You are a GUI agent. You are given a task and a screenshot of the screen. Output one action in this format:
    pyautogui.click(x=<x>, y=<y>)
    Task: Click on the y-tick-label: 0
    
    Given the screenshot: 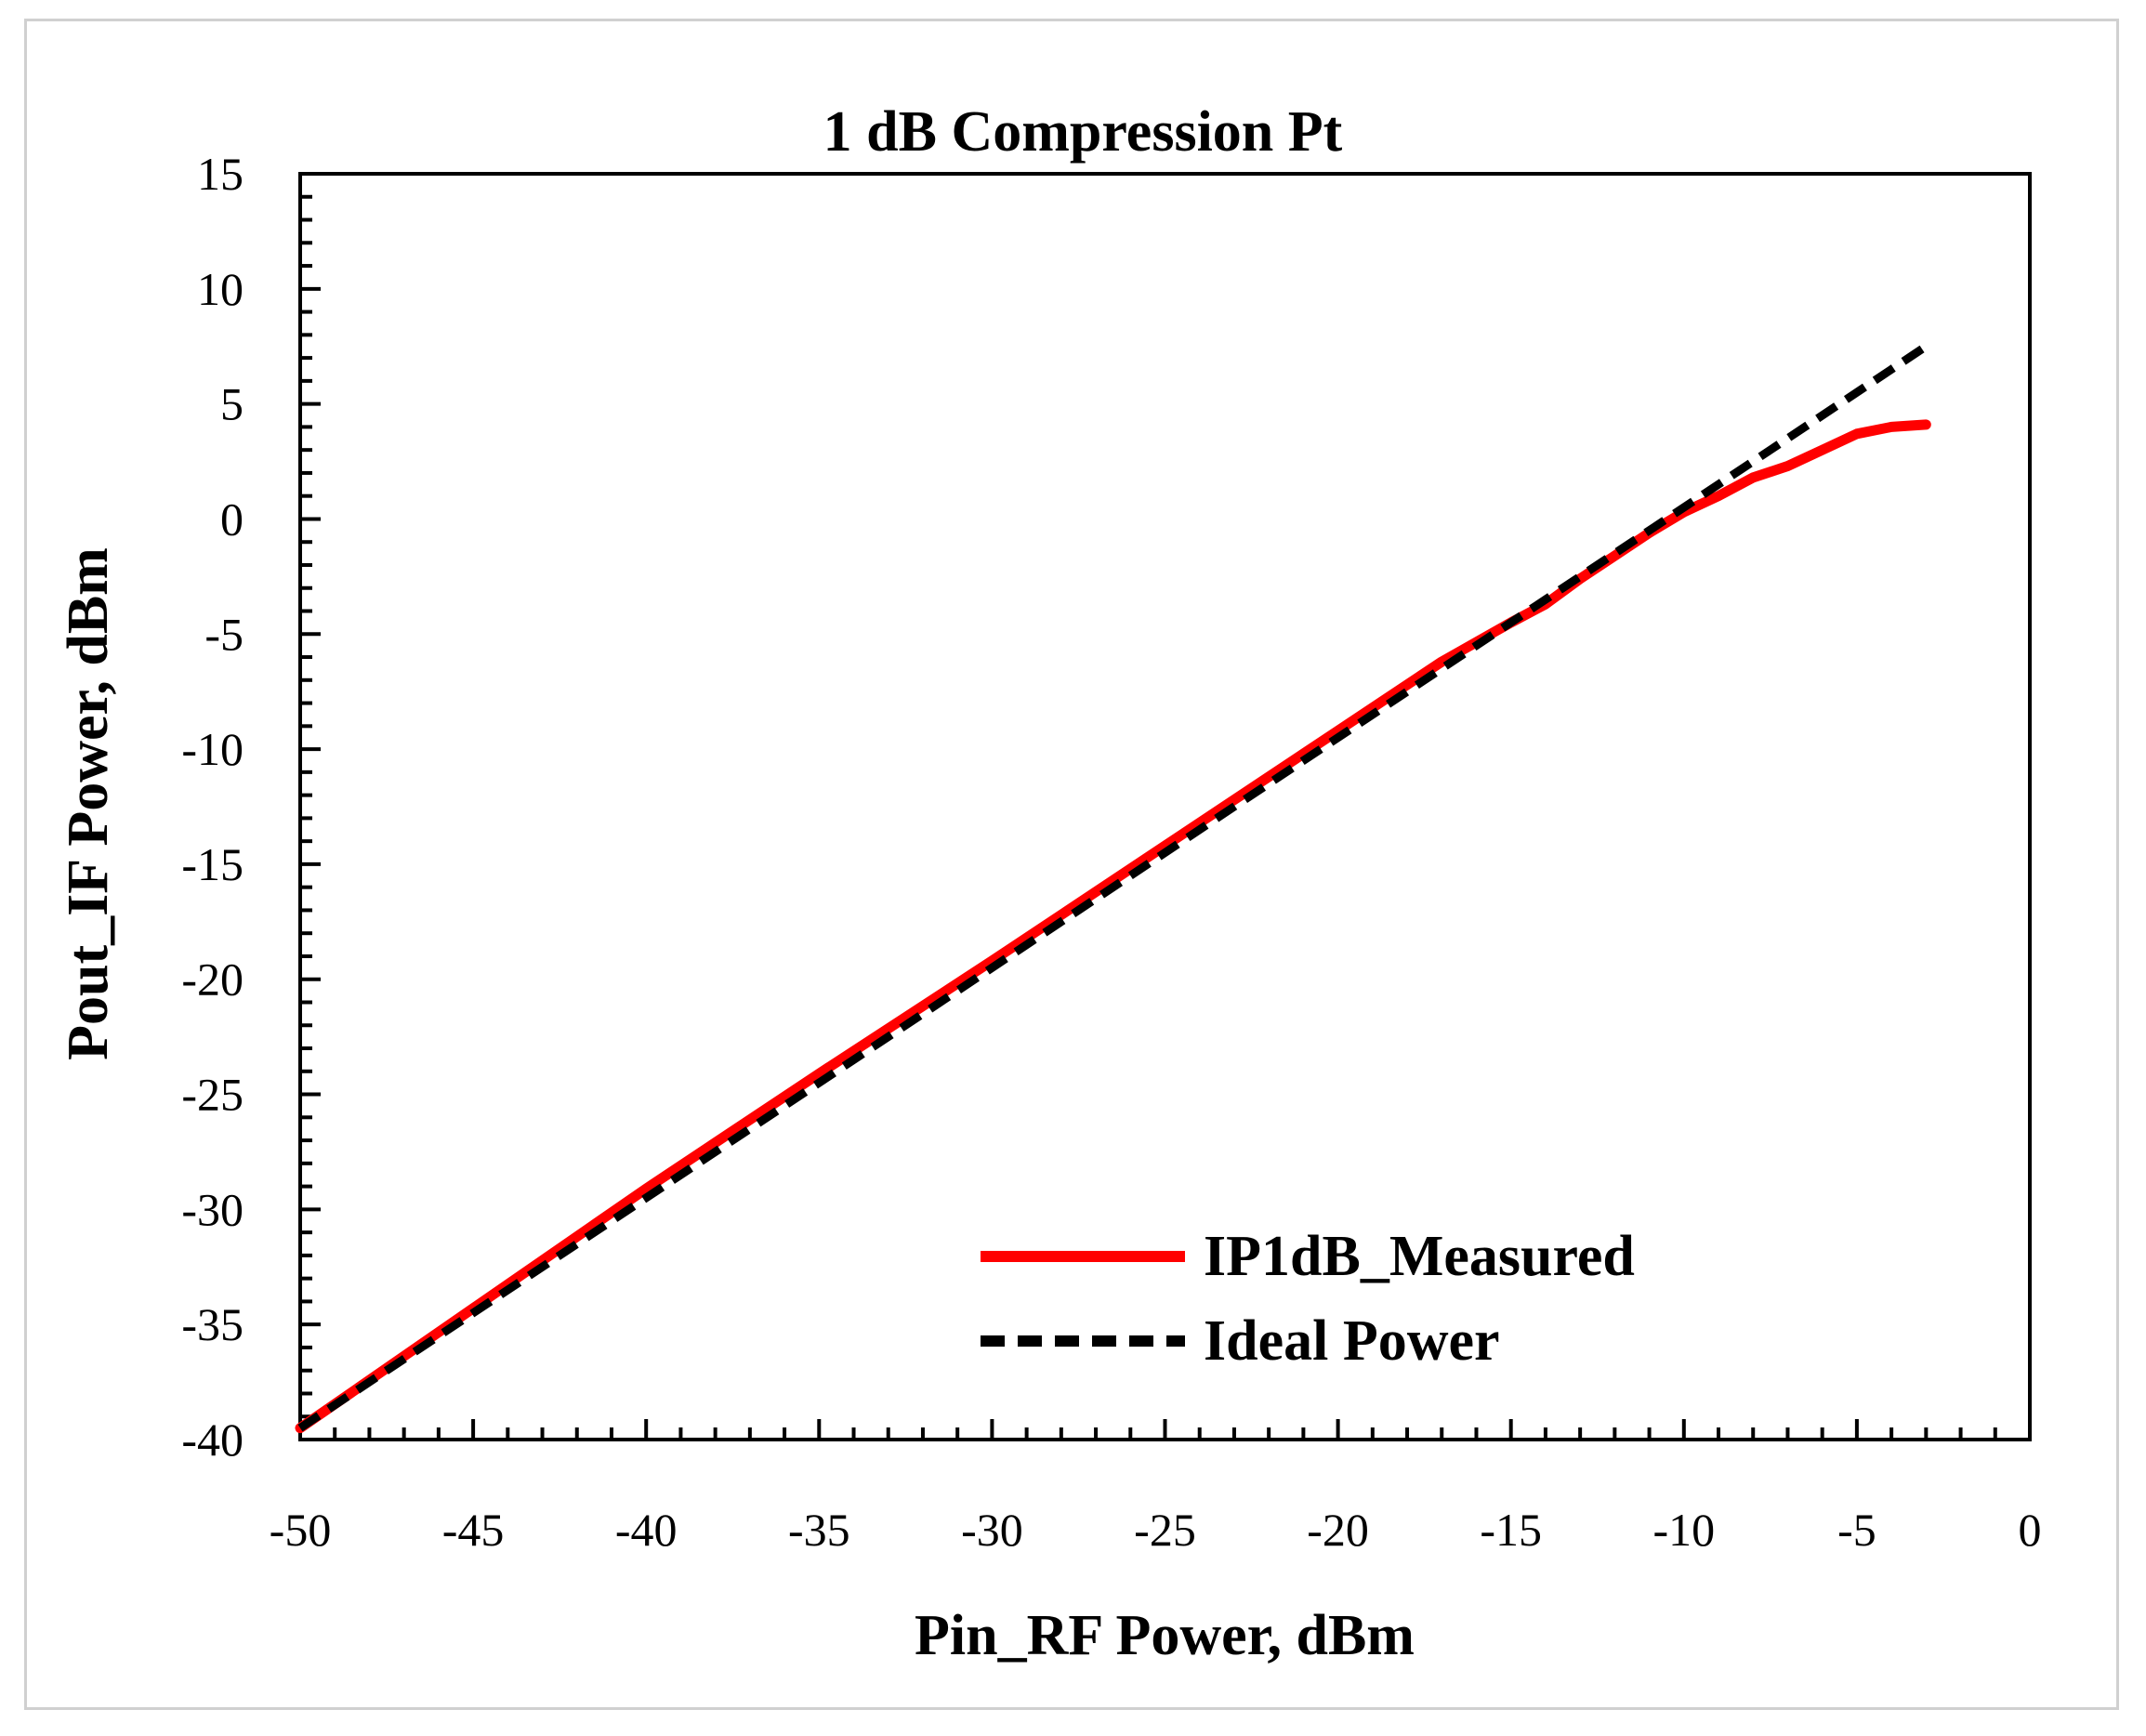 What is the action you would take?
    pyautogui.click(x=232, y=519)
    